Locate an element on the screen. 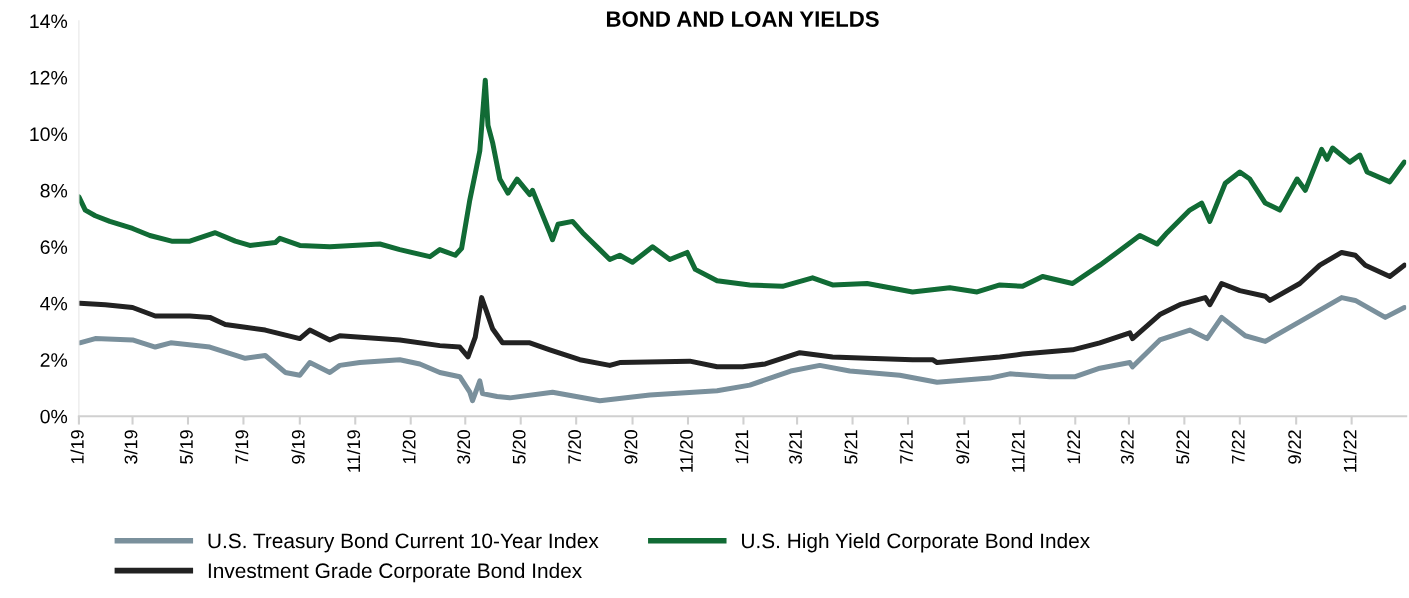  chart-title: BOND AND LOAN YIELDS is located at coordinates (742, 19).